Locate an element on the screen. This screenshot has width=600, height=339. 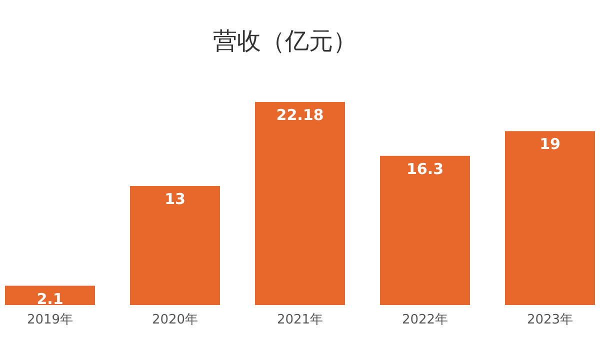
data-label: 22.18 is located at coordinates (300, 115).